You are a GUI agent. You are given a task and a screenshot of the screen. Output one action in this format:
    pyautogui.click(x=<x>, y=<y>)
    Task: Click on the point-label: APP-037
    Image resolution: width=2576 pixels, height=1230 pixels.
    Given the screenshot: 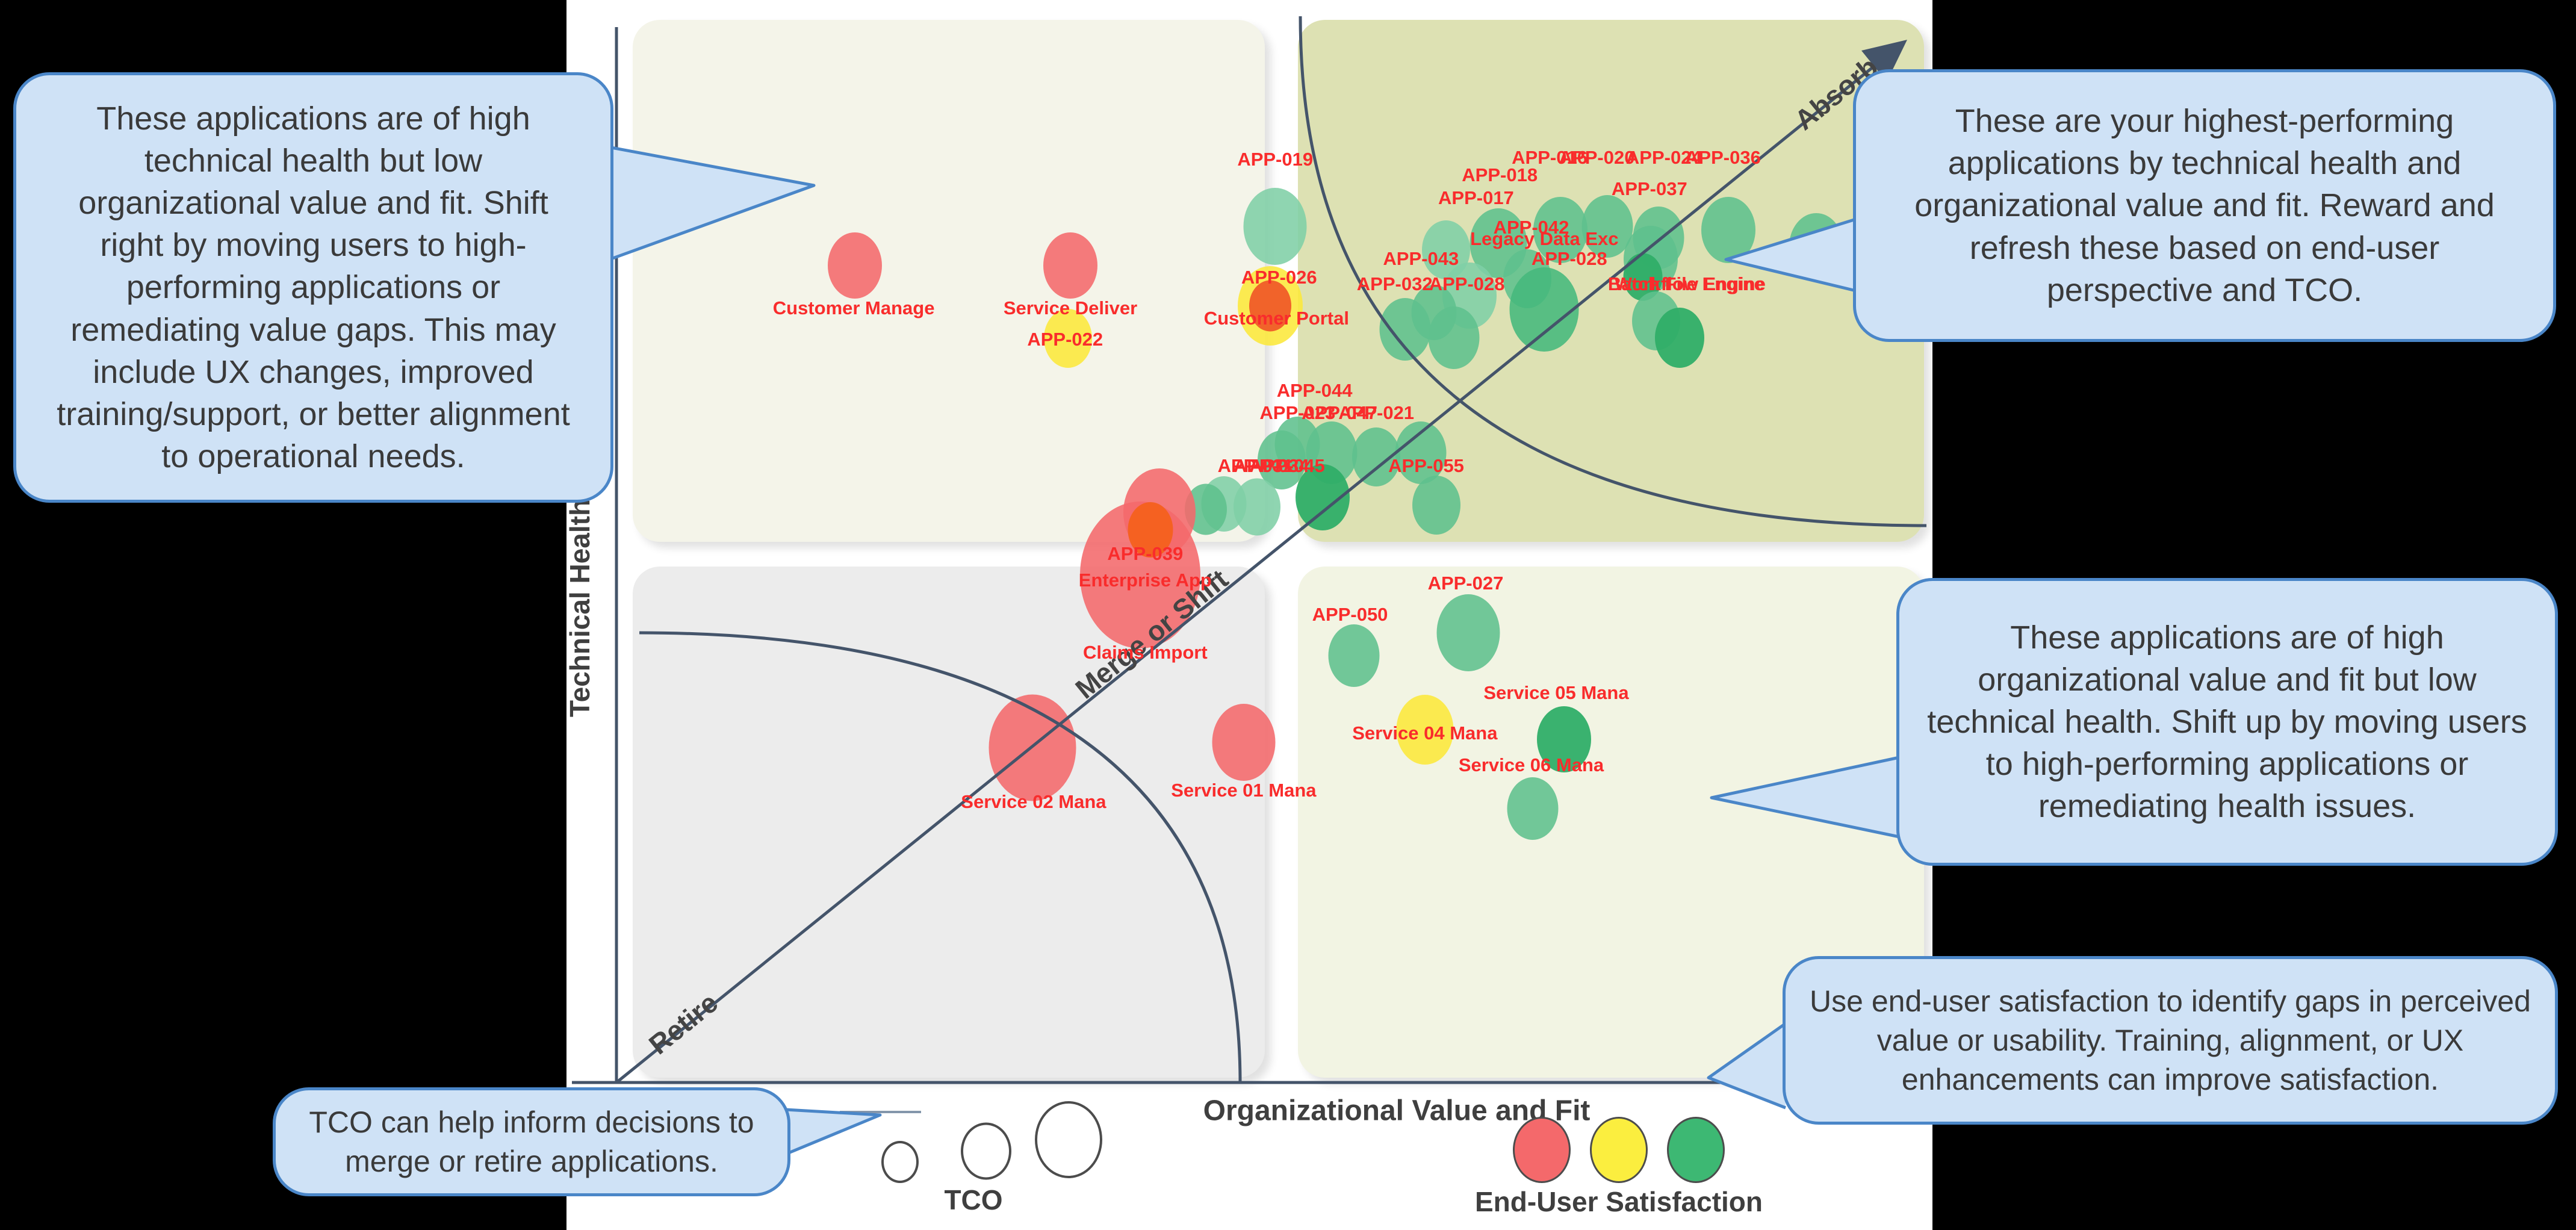 What is the action you would take?
    pyautogui.click(x=1649, y=188)
    